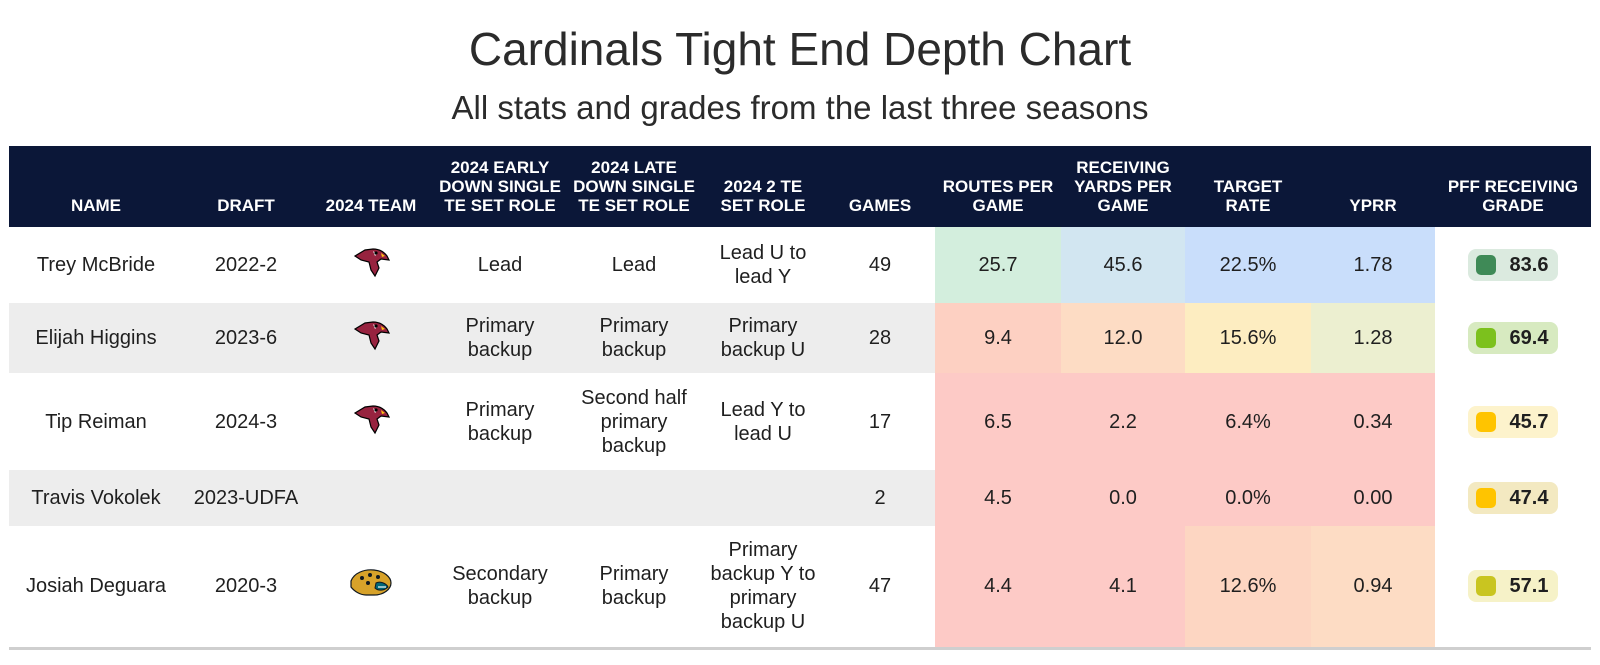 This screenshot has width=1600, height=665. What do you see at coordinates (880, 186) in the screenshot?
I see `header-games: GAMES` at bounding box center [880, 186].